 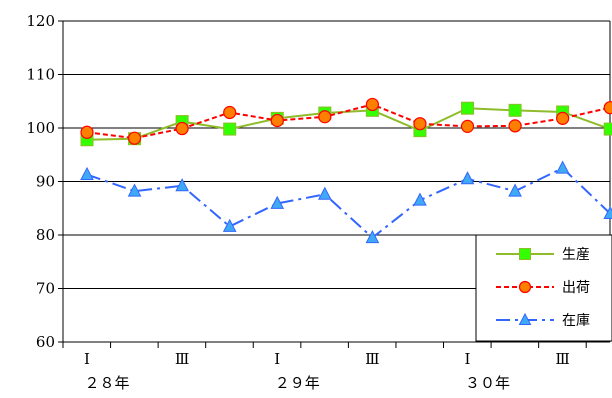 I want to click on x-year-label: ２９年, so click(x=297, y=383).